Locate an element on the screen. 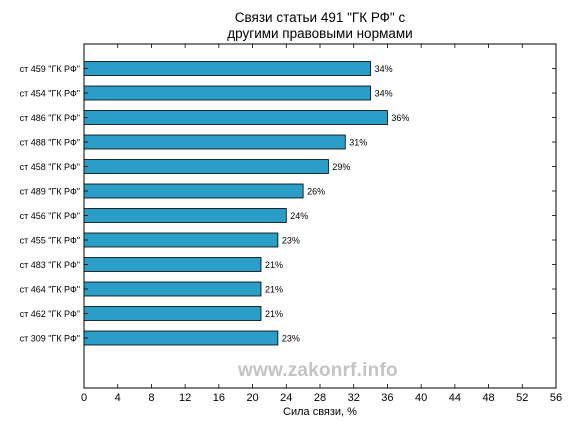  x-tick-label: 16 is located at coordinates (219, 398).